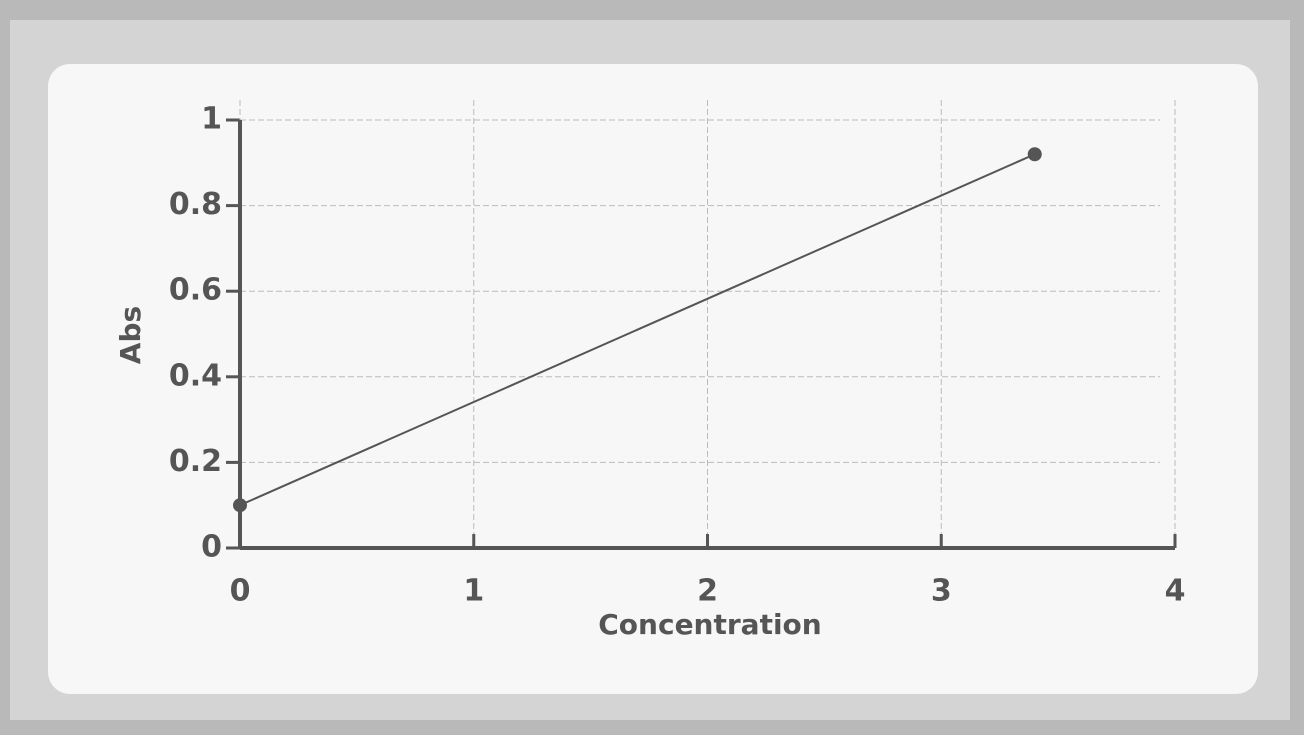 Image resolution: width=1304 pixels, height=735 pixels. Describe the element at coordinates (195, 204) in the screenshot. I see `y-tick-label: 0.8` at that location.